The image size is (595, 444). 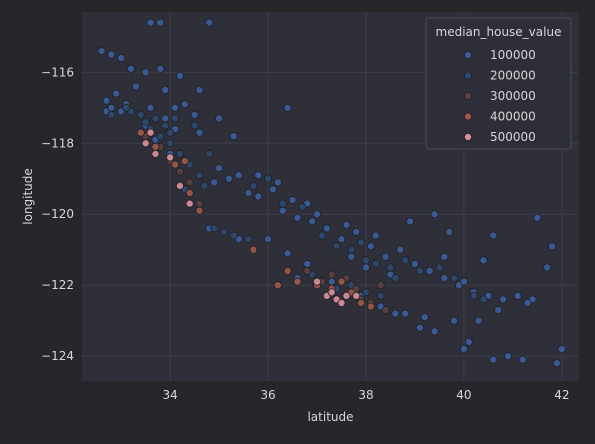 I want to click on y-axis-label: longitude, so click(x=28, y=196).